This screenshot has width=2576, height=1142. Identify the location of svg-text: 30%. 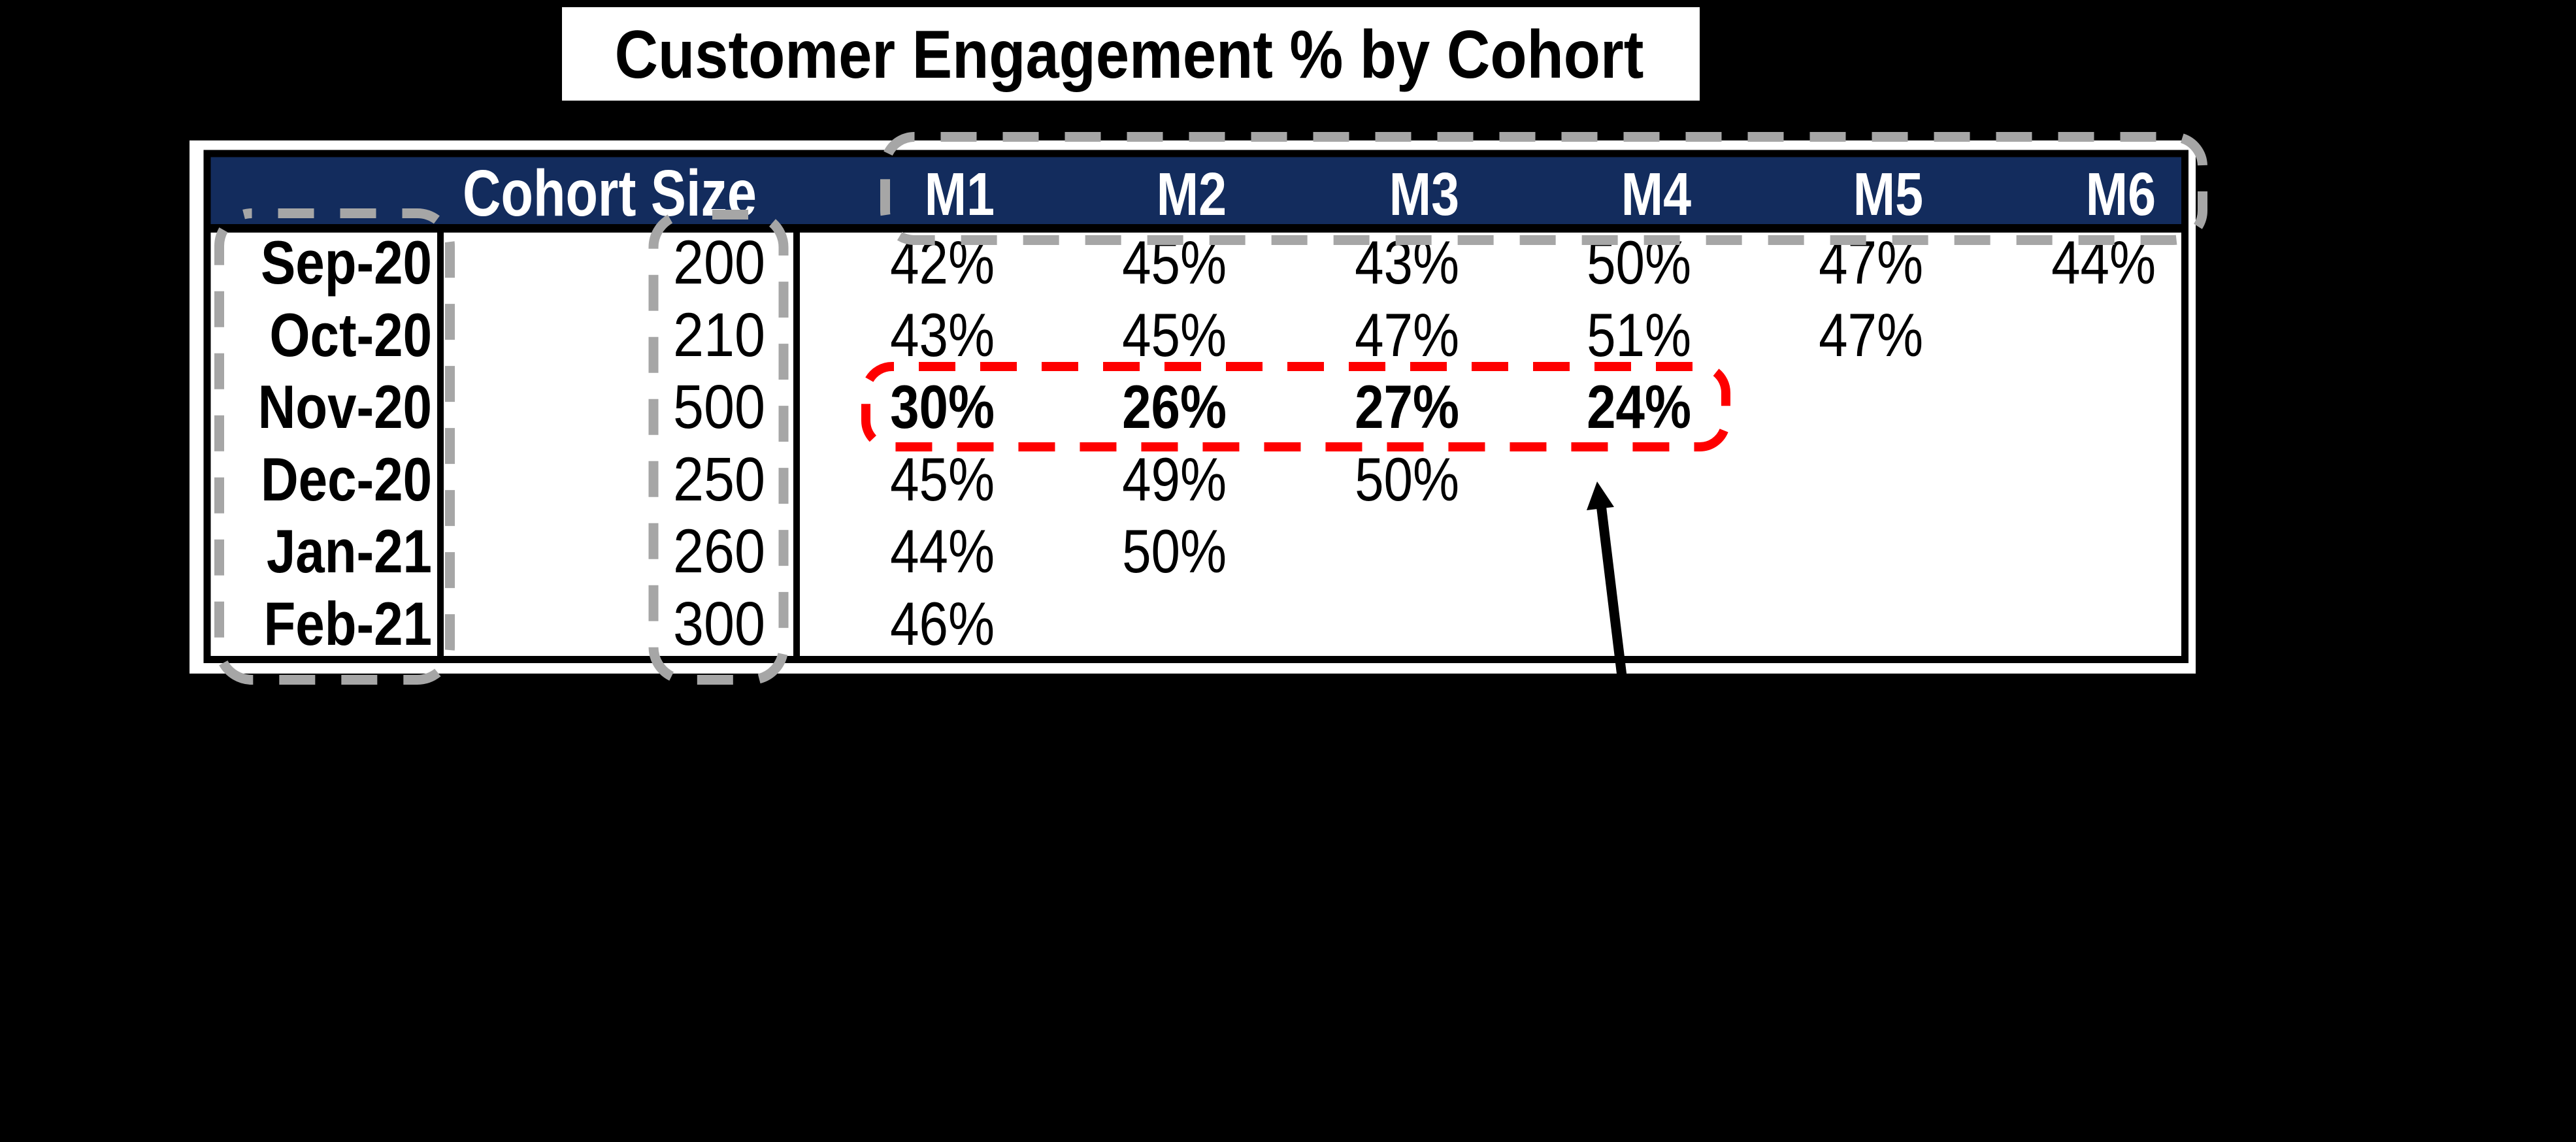
(942, 407).